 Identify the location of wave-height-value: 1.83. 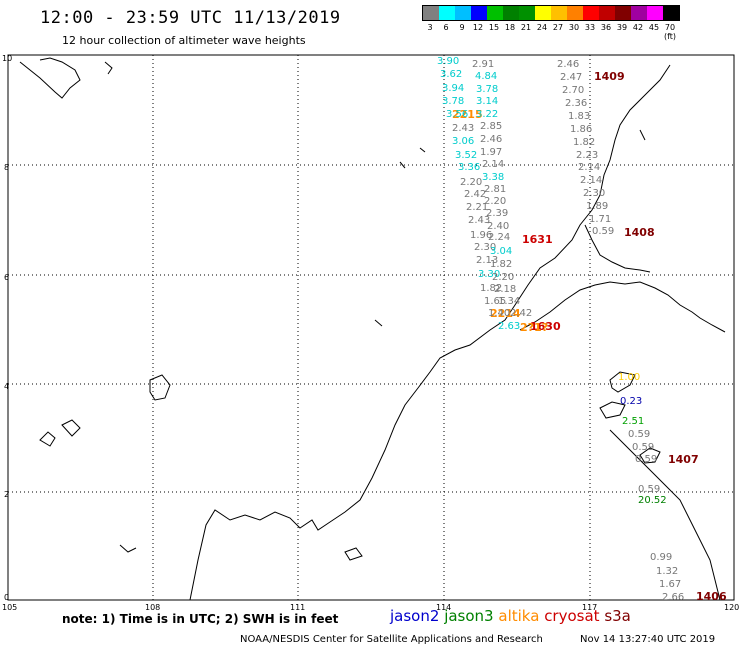
(579, 116).